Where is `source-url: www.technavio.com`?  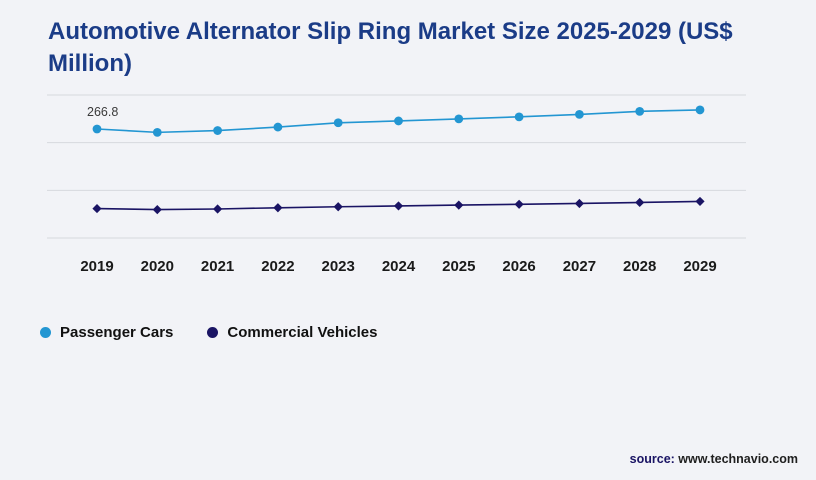 source-url: www.technavio.com is located at coordinates (736, 459).